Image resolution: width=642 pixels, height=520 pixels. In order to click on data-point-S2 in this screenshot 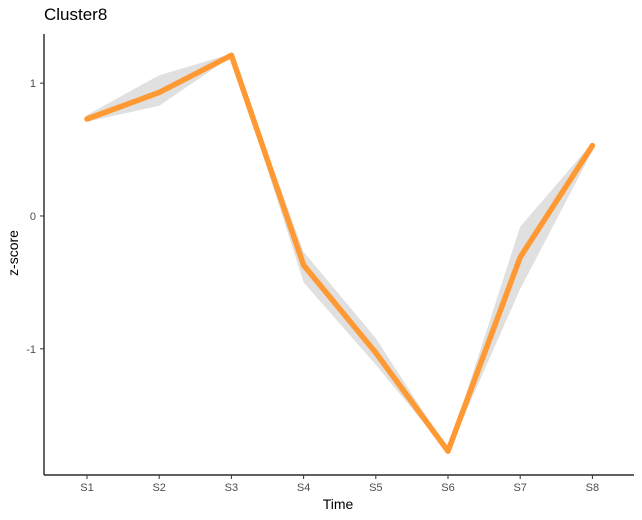, I will do `click(159, 92)`.